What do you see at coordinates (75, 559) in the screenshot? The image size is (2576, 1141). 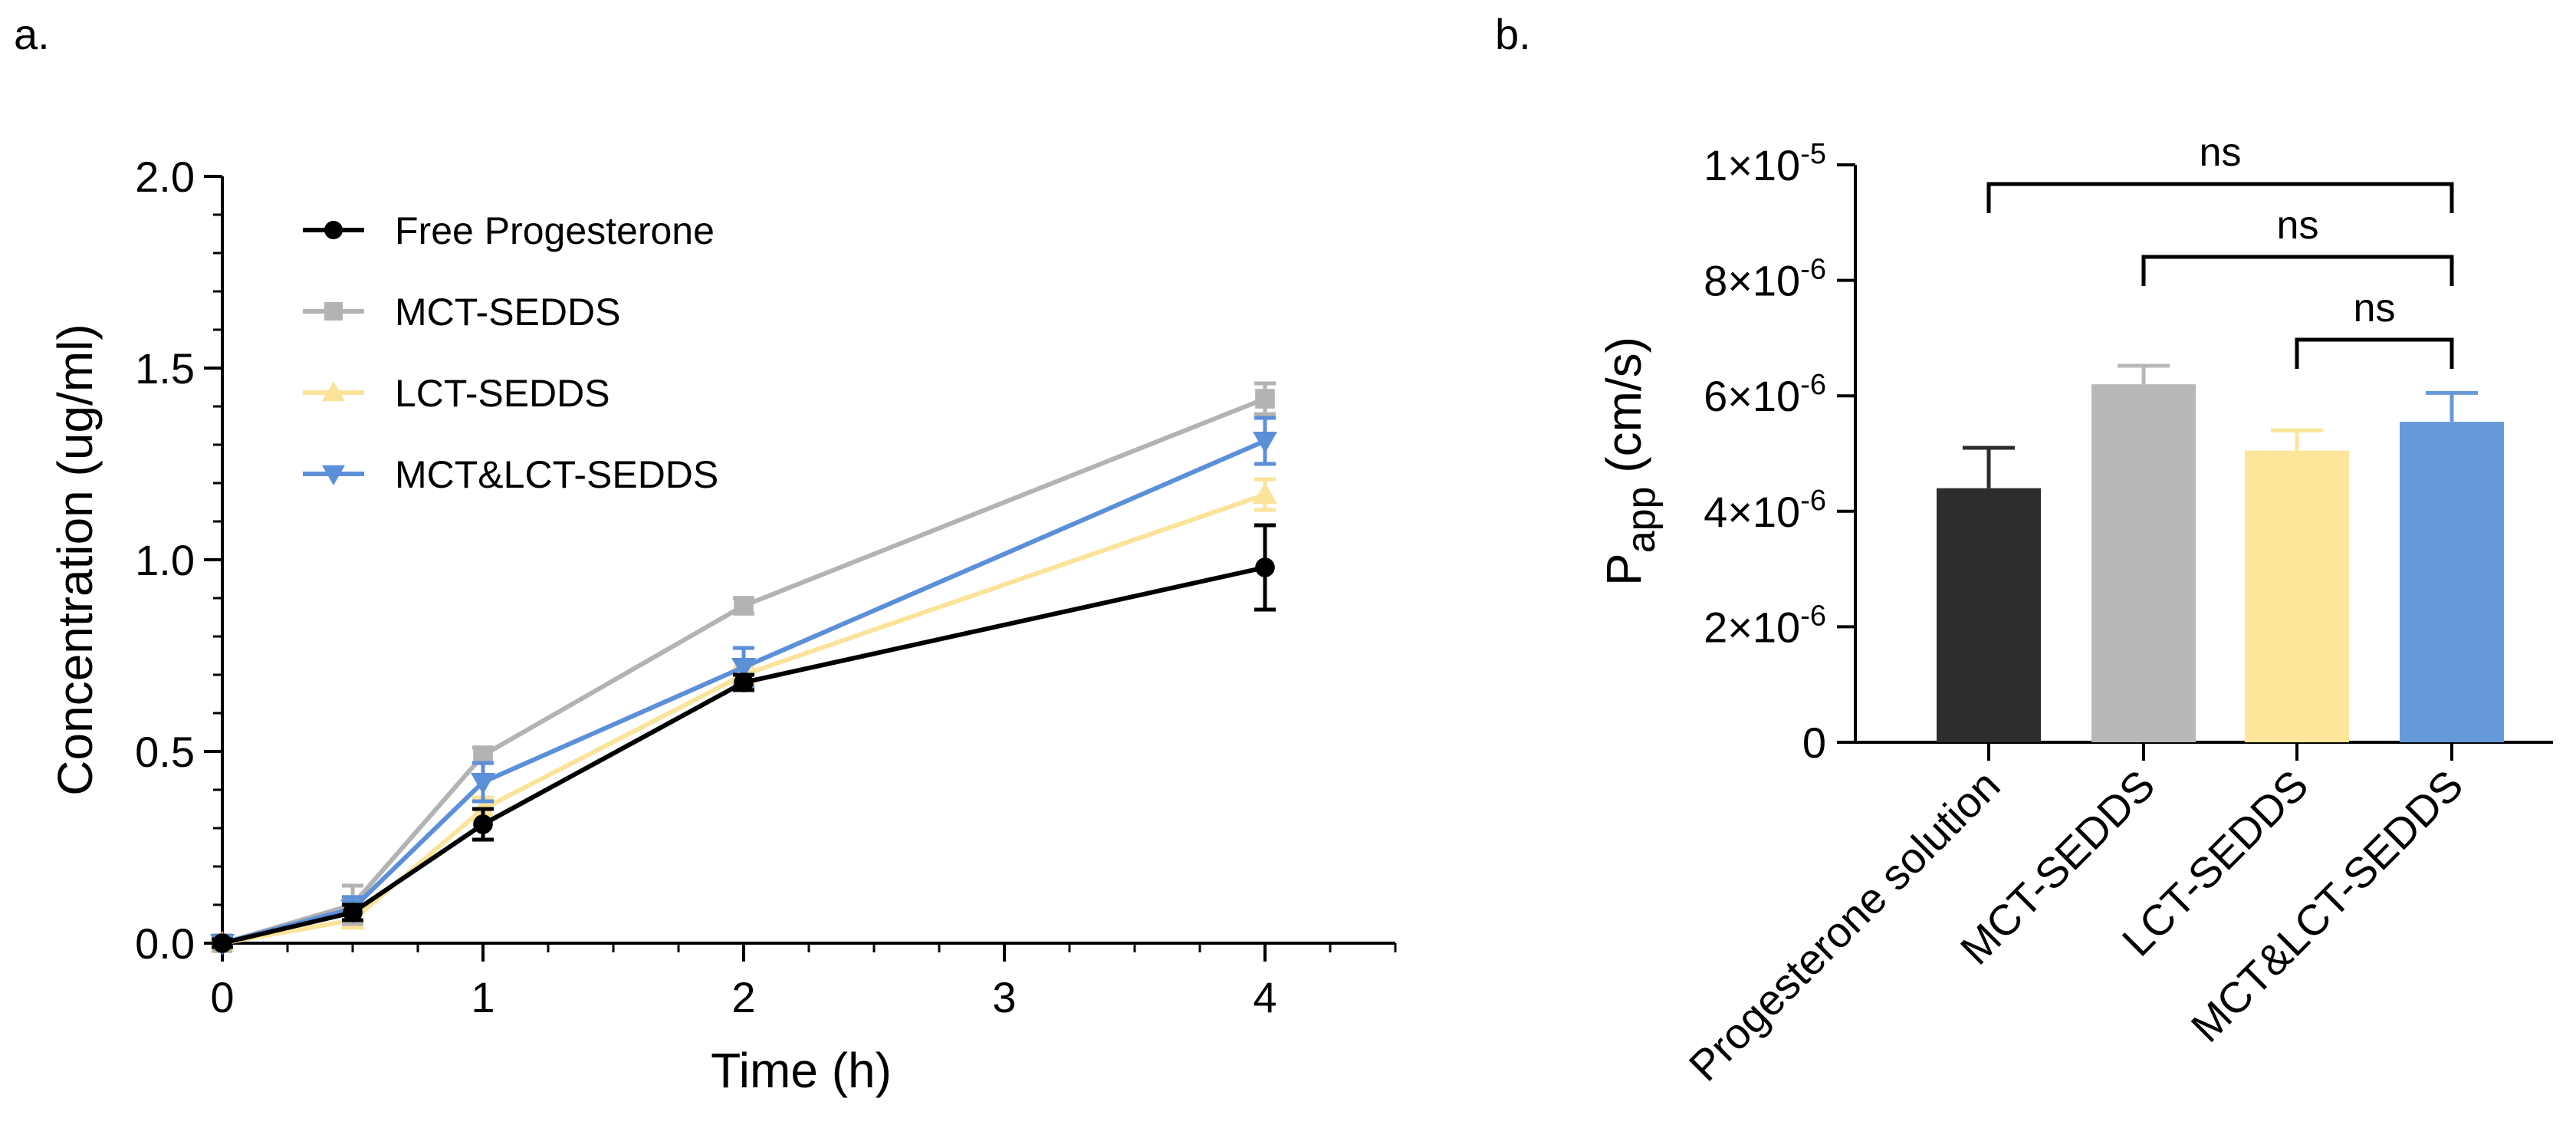 I see `a-y-axis-title: Concentration (ug/ml)` at bounding box center [75, 559].